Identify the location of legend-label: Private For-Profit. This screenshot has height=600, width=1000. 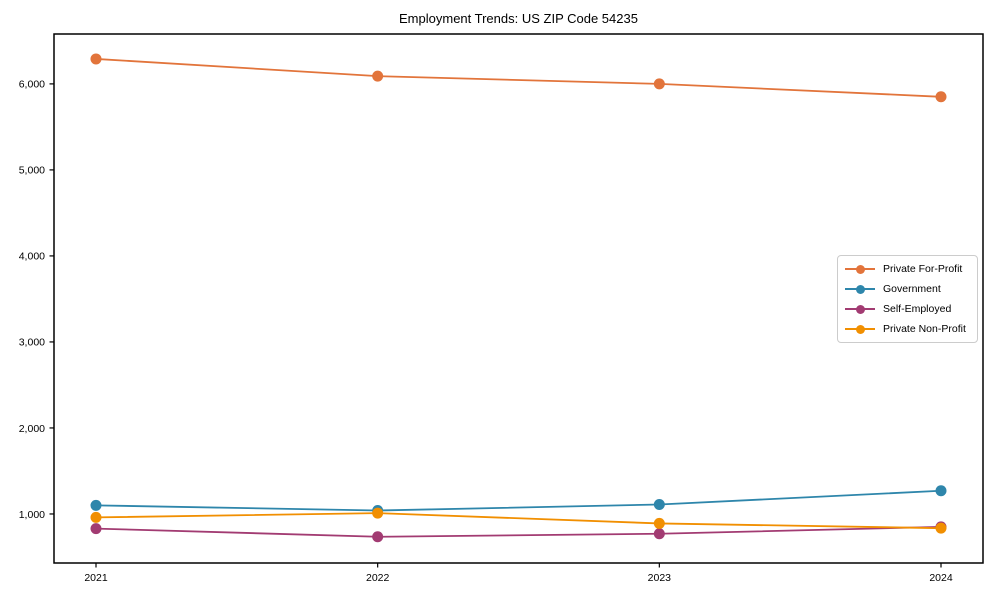
(923, 269).